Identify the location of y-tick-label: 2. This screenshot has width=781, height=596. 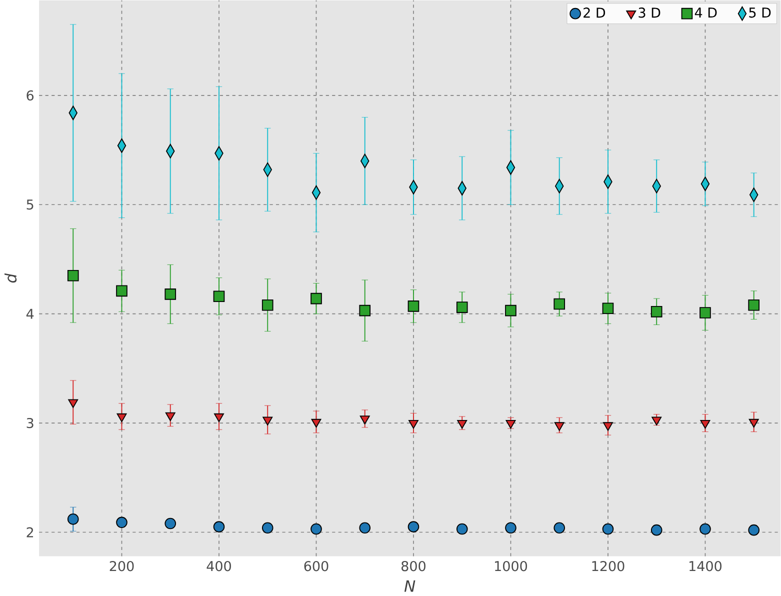
(30, 532).